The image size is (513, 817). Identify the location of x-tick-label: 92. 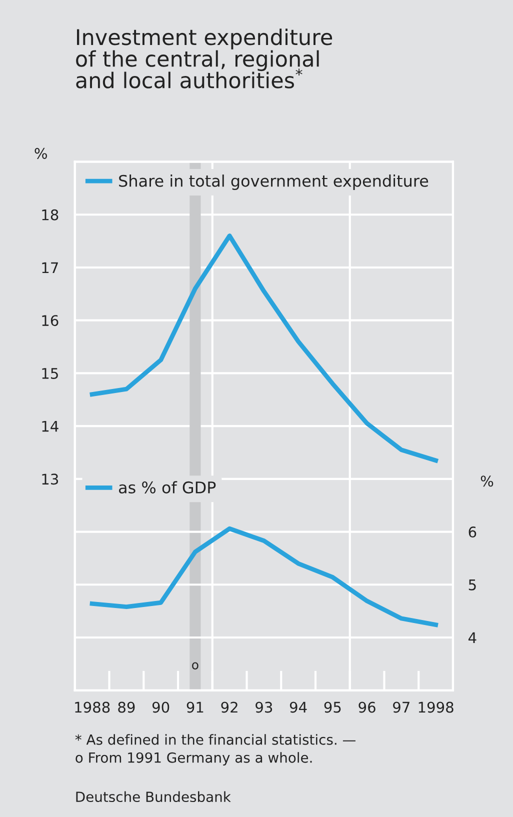
(229, 707).